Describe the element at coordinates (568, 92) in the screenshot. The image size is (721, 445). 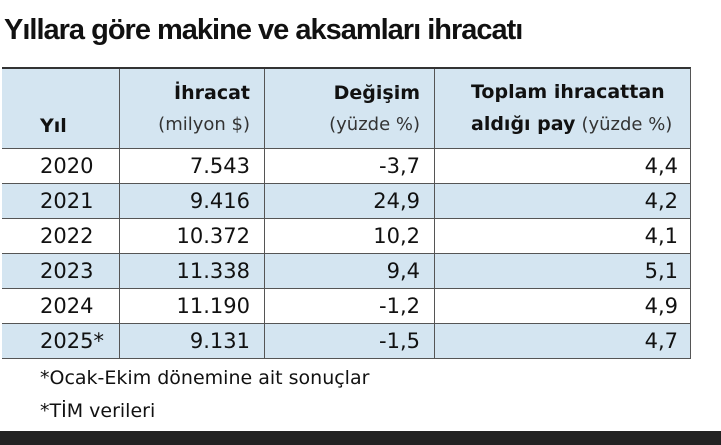
I see `header-label: Toplam ihracattan` at that location.